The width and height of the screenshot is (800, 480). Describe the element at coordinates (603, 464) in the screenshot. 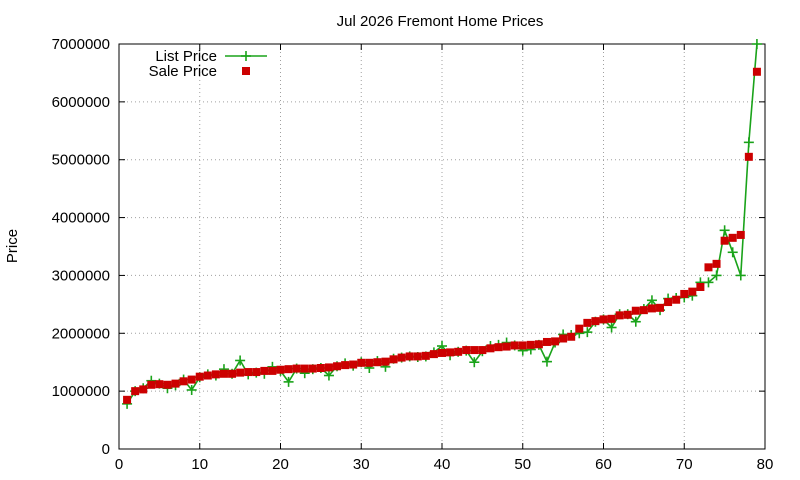

I see `x-tick-label-6: 60` at that location.